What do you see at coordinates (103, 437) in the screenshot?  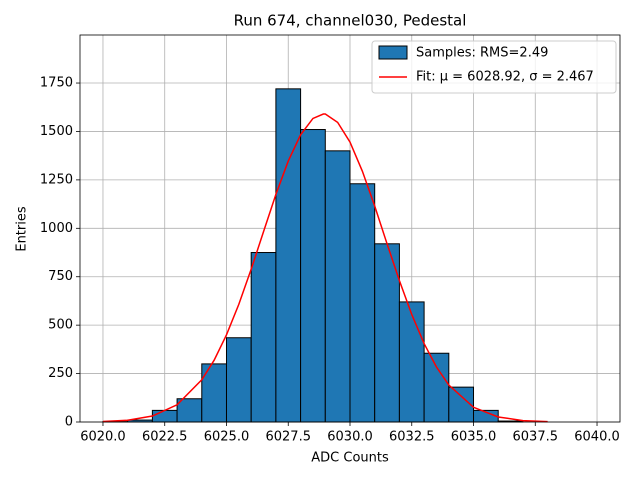 I see `x-tick-label: 6020.0` at bounding box center [103, 437].